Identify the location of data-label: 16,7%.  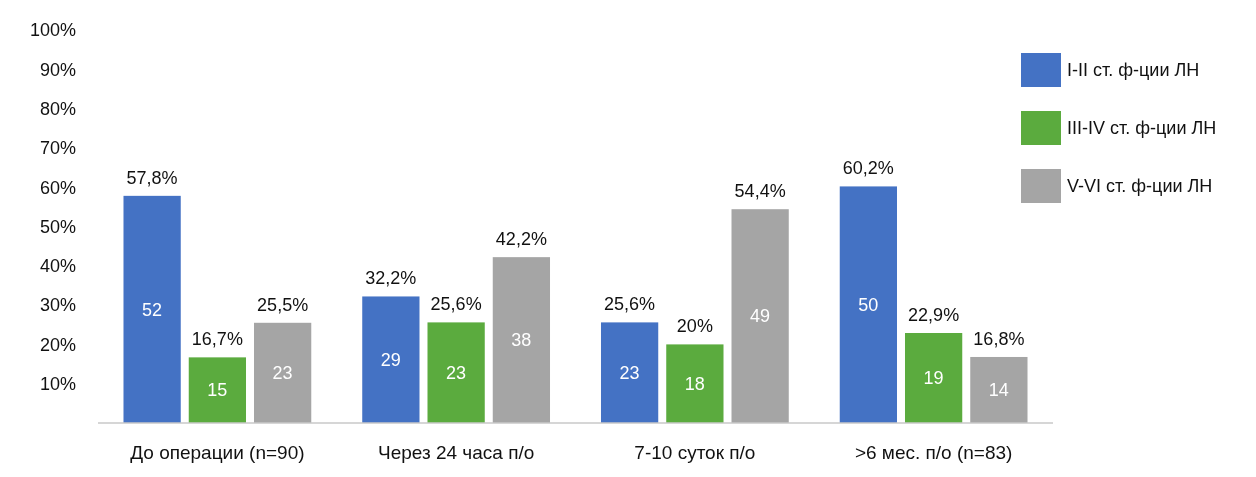
(217, 339).